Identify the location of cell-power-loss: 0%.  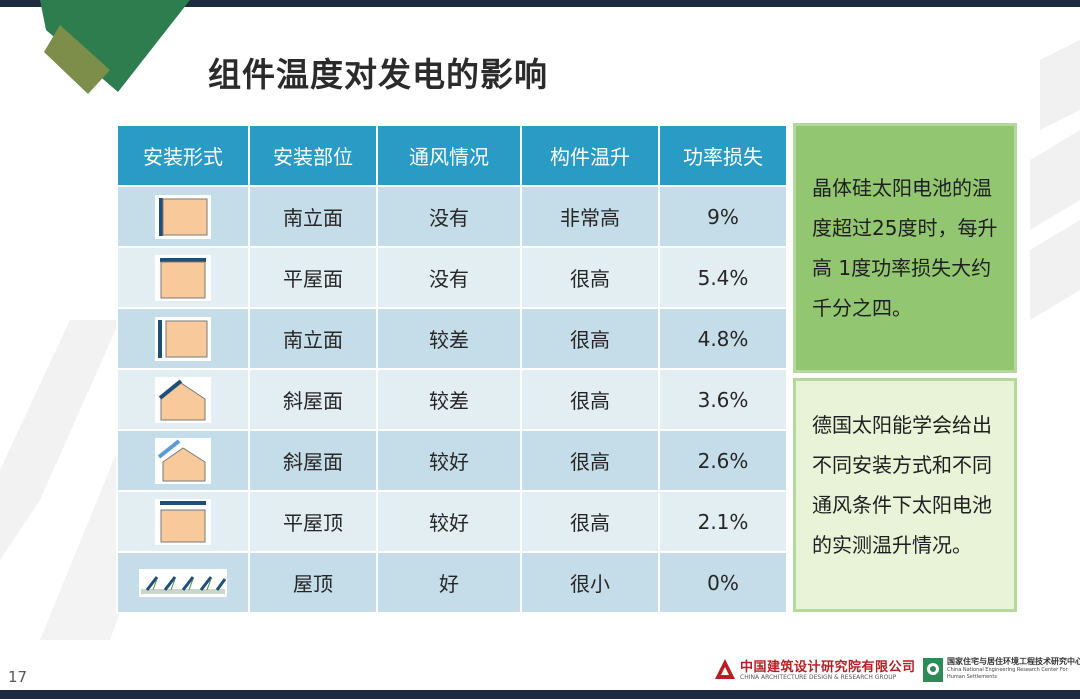
(723, 582).